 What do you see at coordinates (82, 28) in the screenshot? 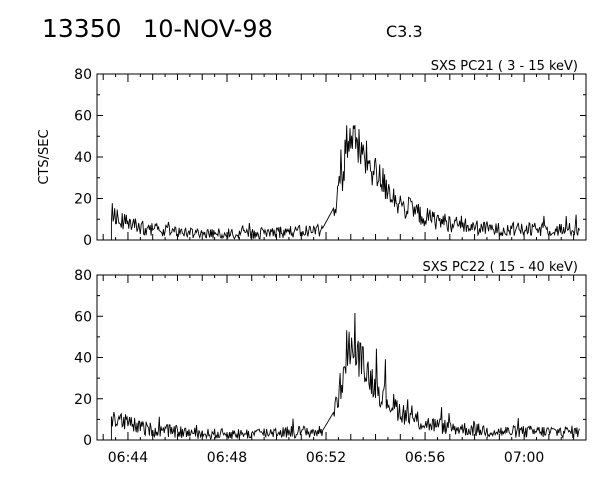
I see `event-id: 13350` at bounding box center [82, 28].